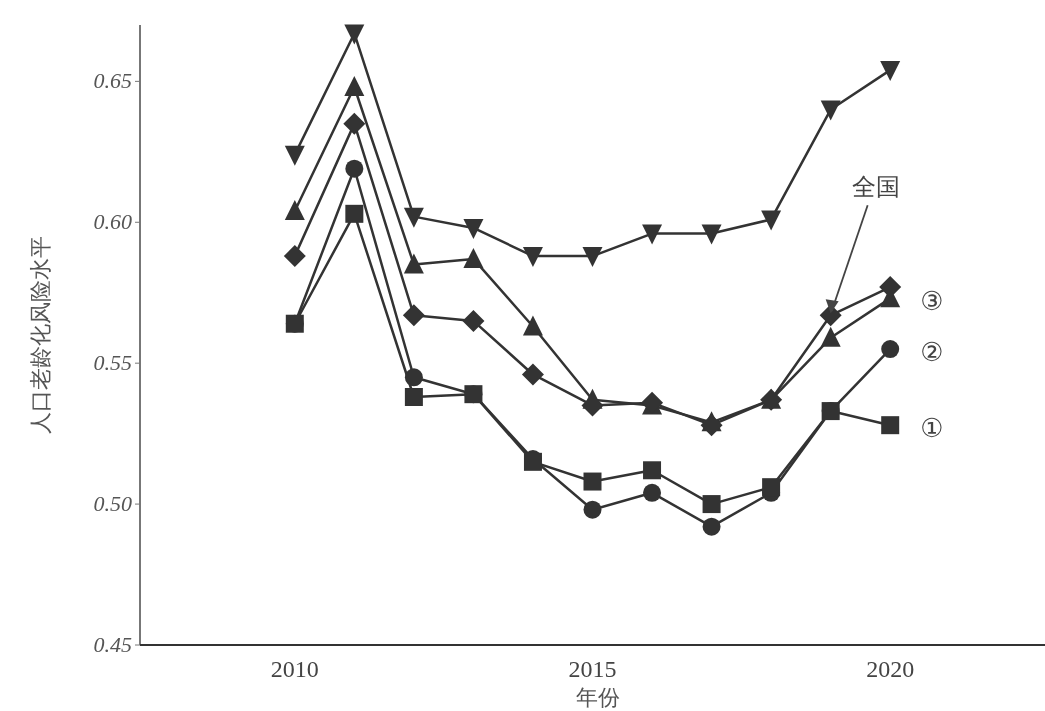 This screenshot has width=1045, height=711. What do you see at coordinates (112, 222) in the screenshot?
I see `y-tick-label: 0.60` at bounding box center [112, 222].